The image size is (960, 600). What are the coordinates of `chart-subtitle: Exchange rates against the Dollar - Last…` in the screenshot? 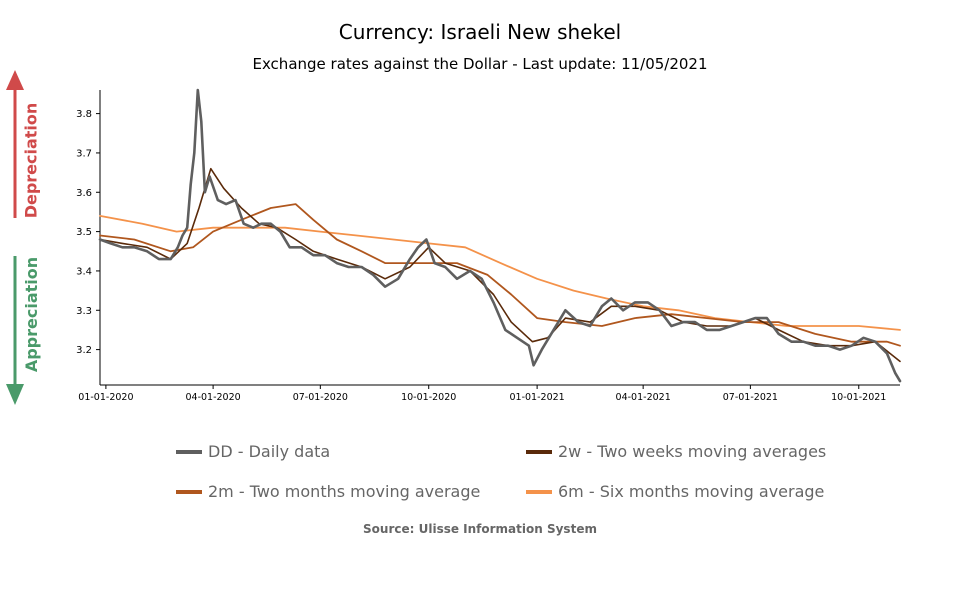 It's located at (480, 64).